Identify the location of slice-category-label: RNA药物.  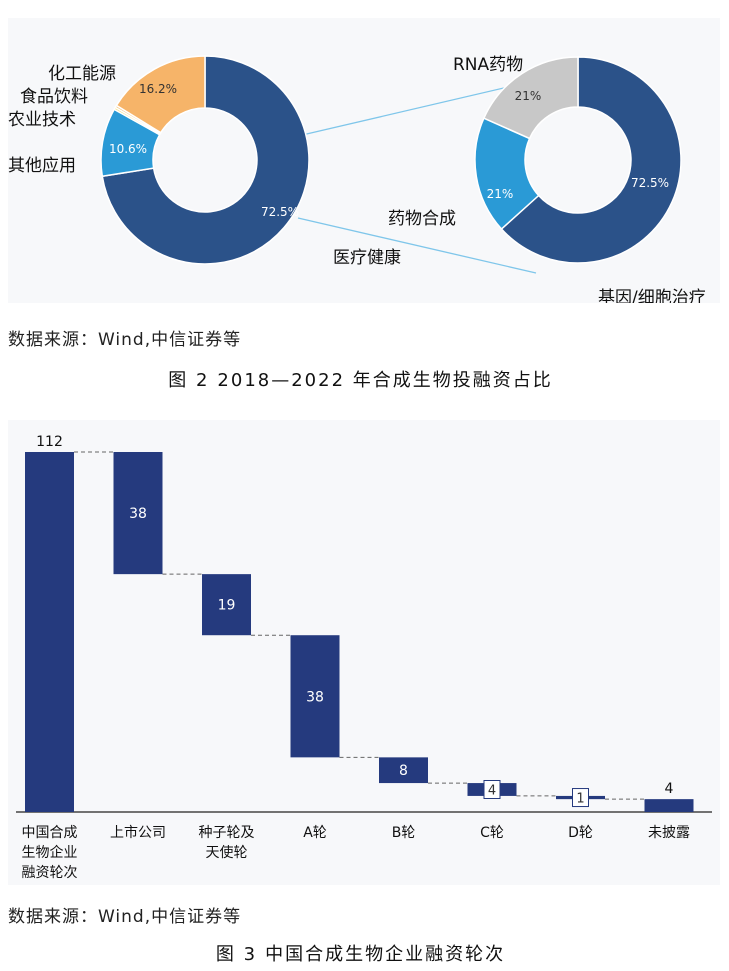
(488, 65).